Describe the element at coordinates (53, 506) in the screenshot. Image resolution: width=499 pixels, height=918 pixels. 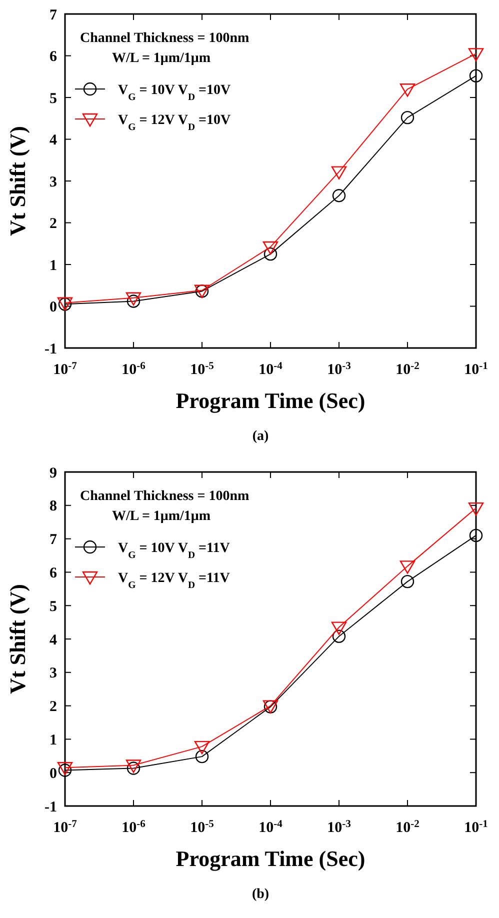
I see `y-tick-label: 8` at that location.